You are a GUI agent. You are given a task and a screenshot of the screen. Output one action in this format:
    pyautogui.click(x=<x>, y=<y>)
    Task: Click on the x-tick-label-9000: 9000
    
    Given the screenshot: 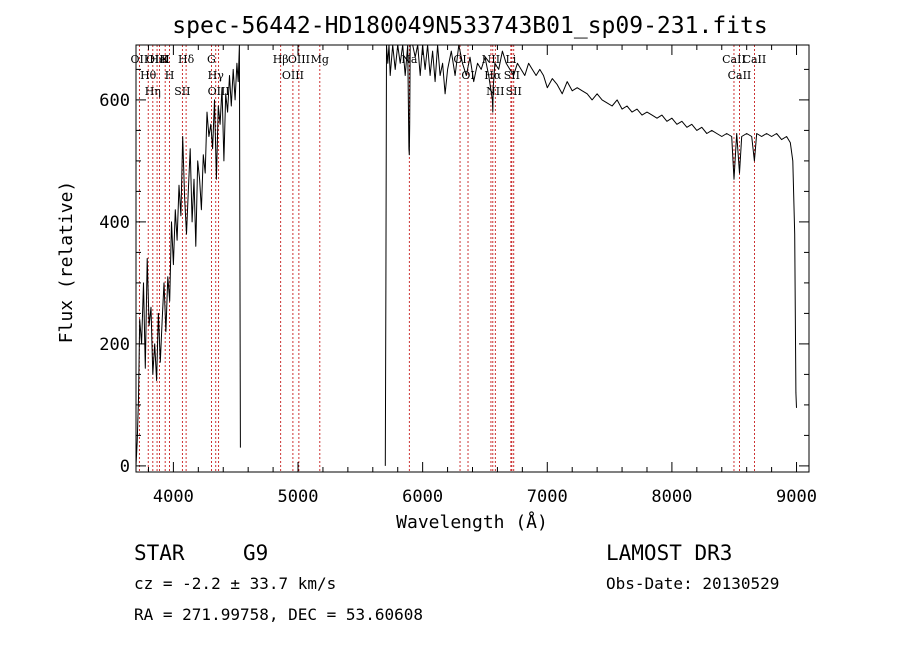 What is the action you would take?
    pyautogui.click(x=796, y=497)
    